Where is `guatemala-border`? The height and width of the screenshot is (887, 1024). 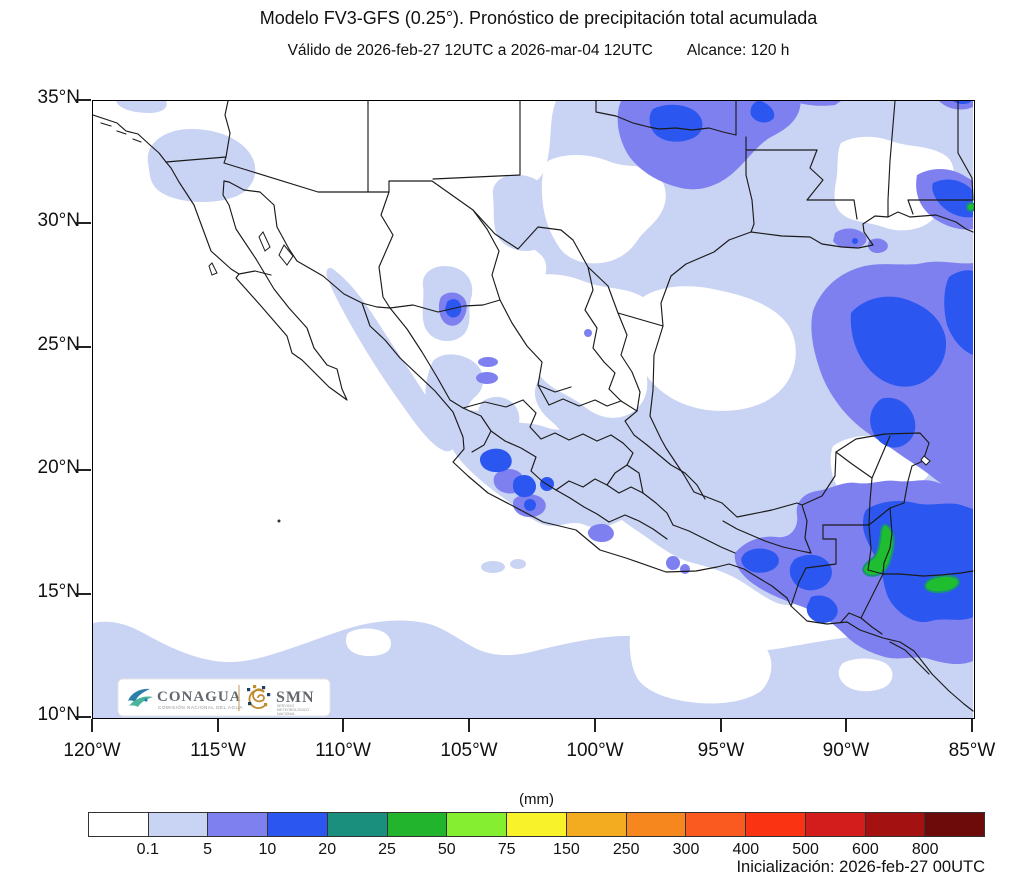 guatemala-border is located at coordinates (830, 565).